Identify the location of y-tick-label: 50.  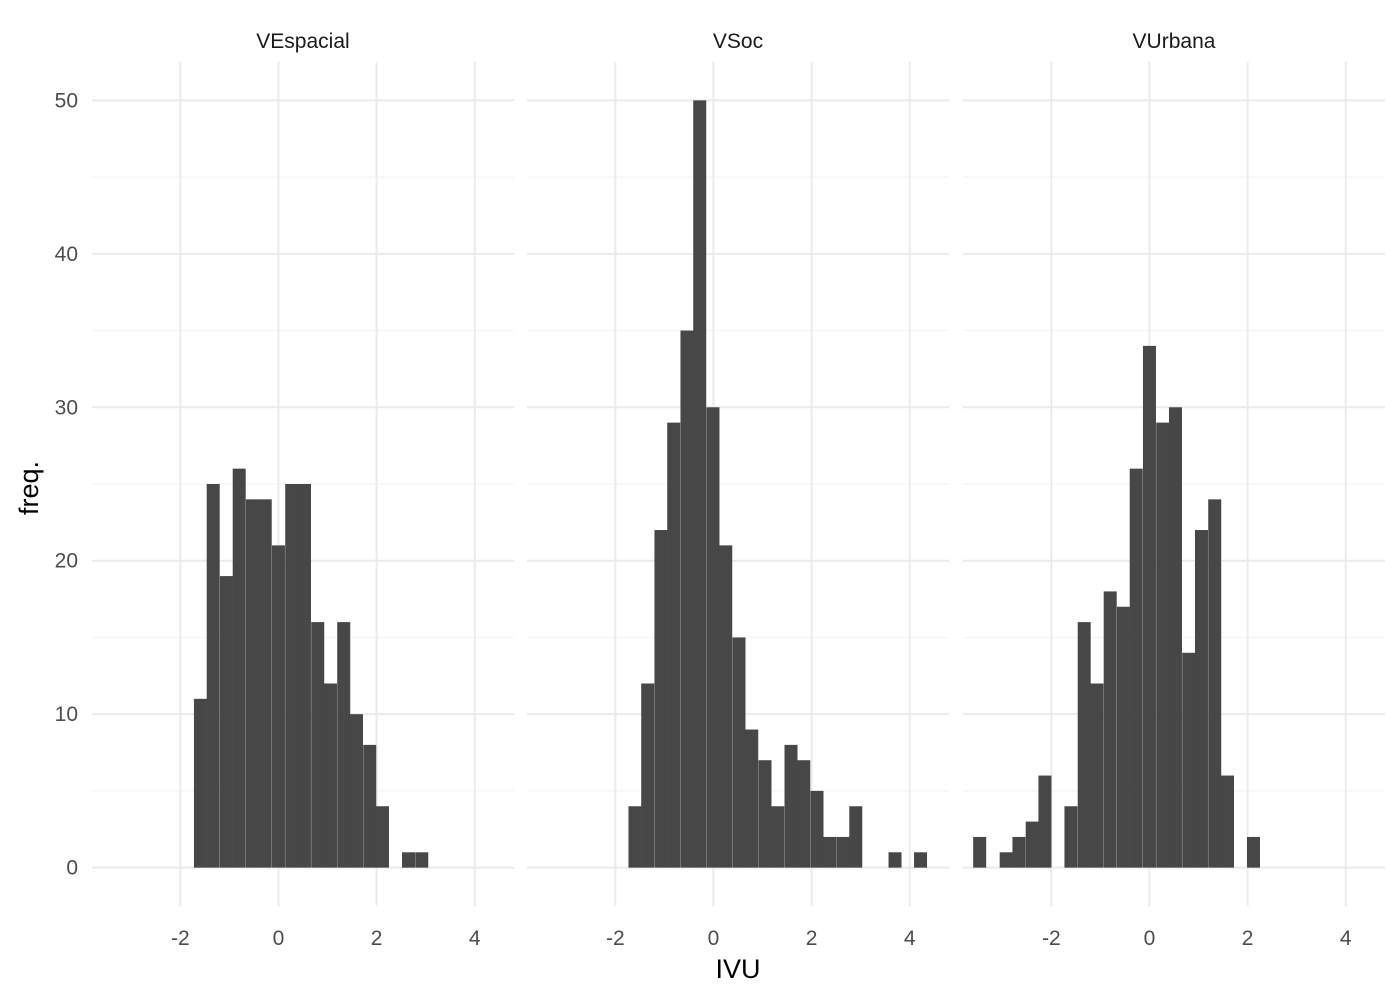
(66, 100).